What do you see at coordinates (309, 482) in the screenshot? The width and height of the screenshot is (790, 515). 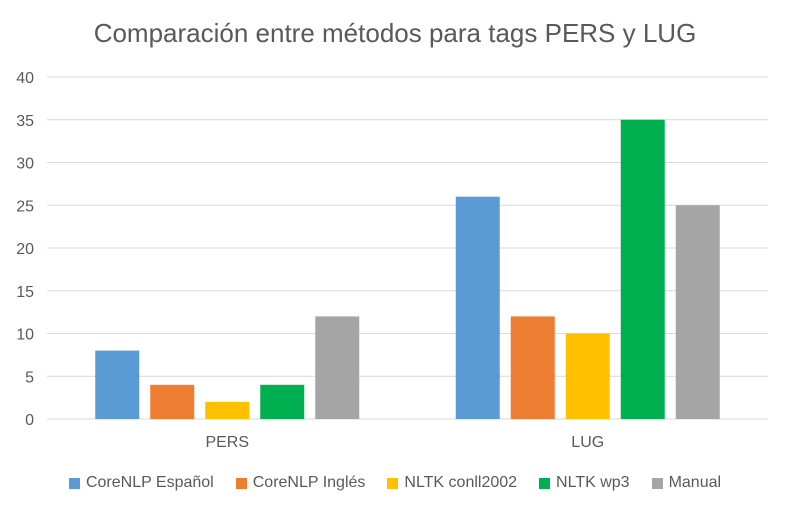 I see `legend-label: CoreNLP Inglés` at bounding box center [309, 482].